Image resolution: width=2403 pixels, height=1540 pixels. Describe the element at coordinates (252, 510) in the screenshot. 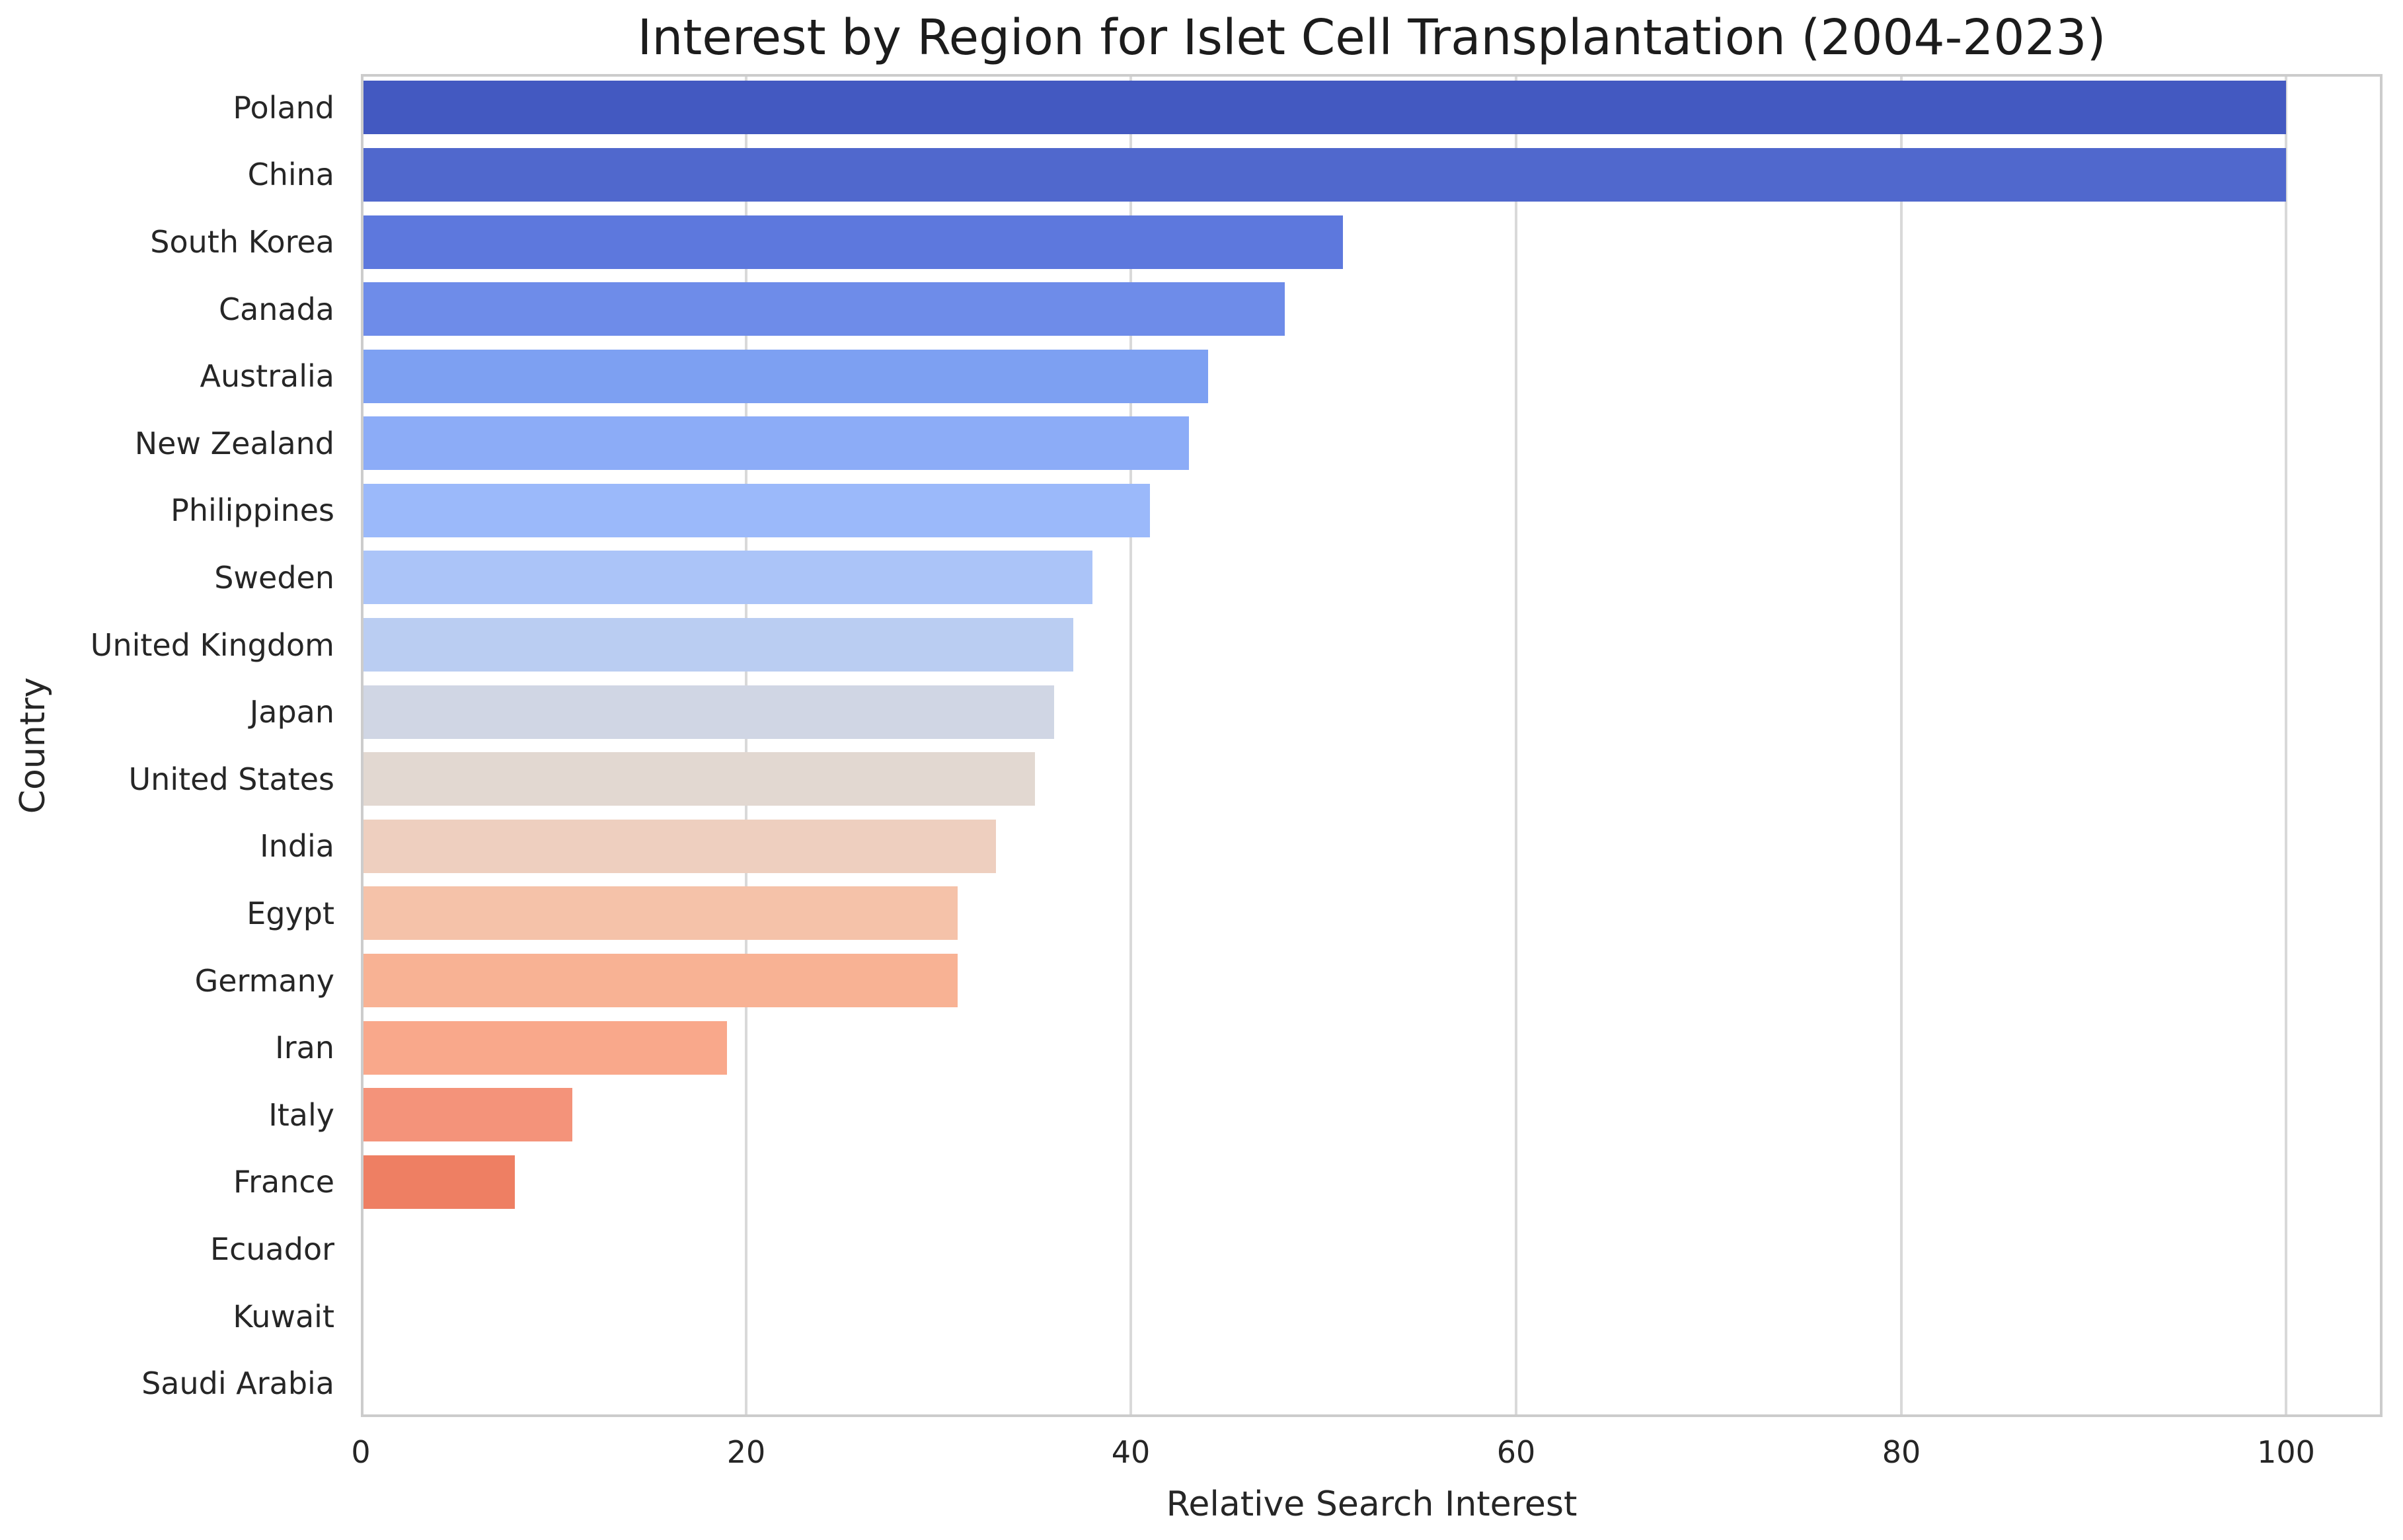

I see `y-tick-label-philippines: Philippines` at that location.